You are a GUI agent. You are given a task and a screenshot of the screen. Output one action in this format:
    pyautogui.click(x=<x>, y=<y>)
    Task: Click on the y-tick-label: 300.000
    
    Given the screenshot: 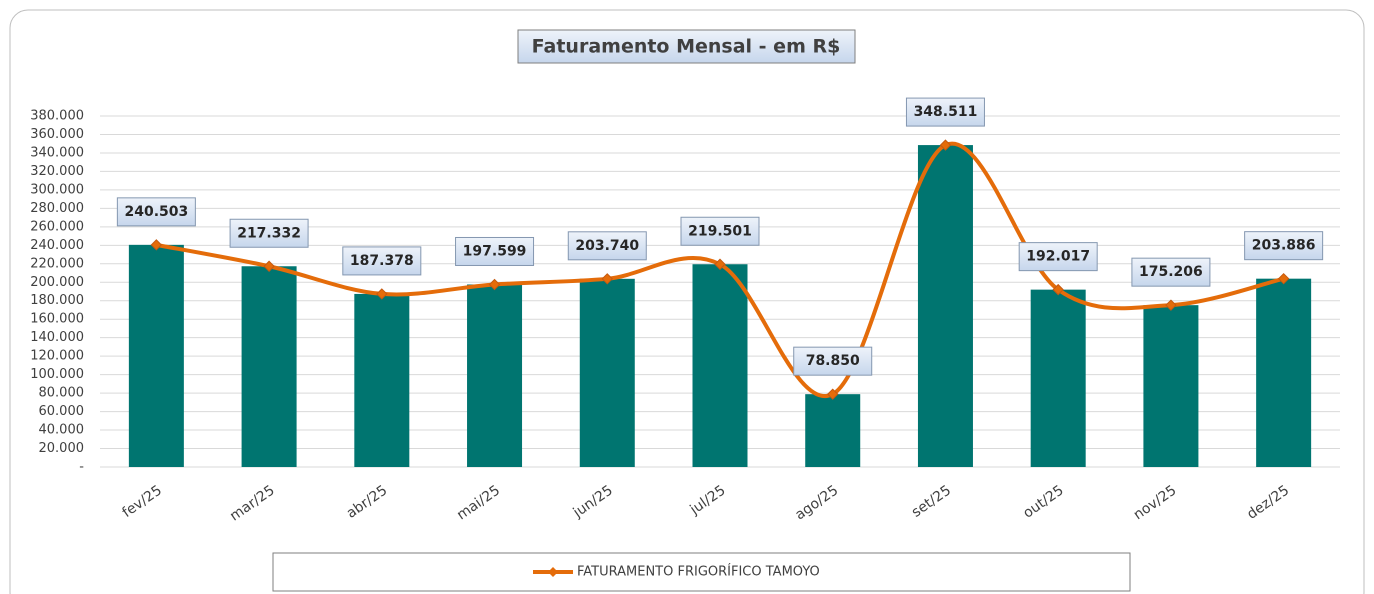 What is the action you would take?
    pyautogui.click(x=57, y=189)
    